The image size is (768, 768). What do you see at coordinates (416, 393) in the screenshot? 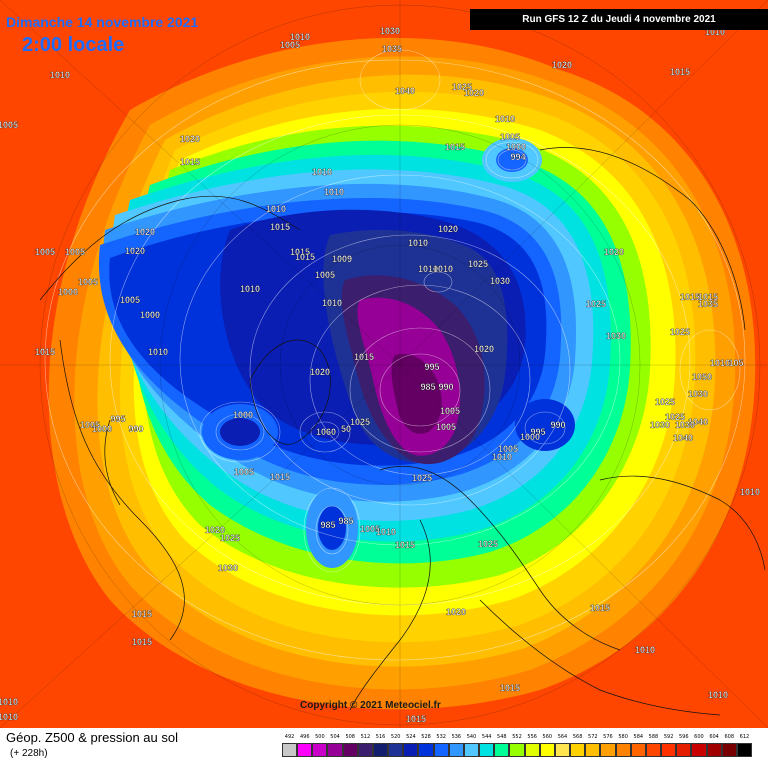
I see `z500-core-magenta` at bounding box center [416, 393].